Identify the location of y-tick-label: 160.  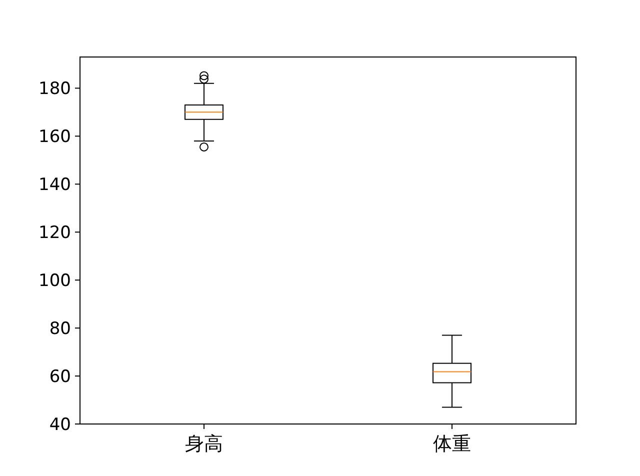
(54, 137).